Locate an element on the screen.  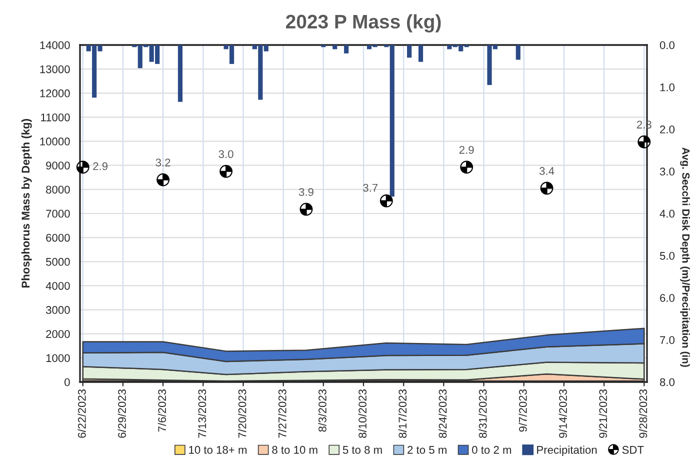
x-tick-label: 7/6/2023 is located at coordinates (162, 410).